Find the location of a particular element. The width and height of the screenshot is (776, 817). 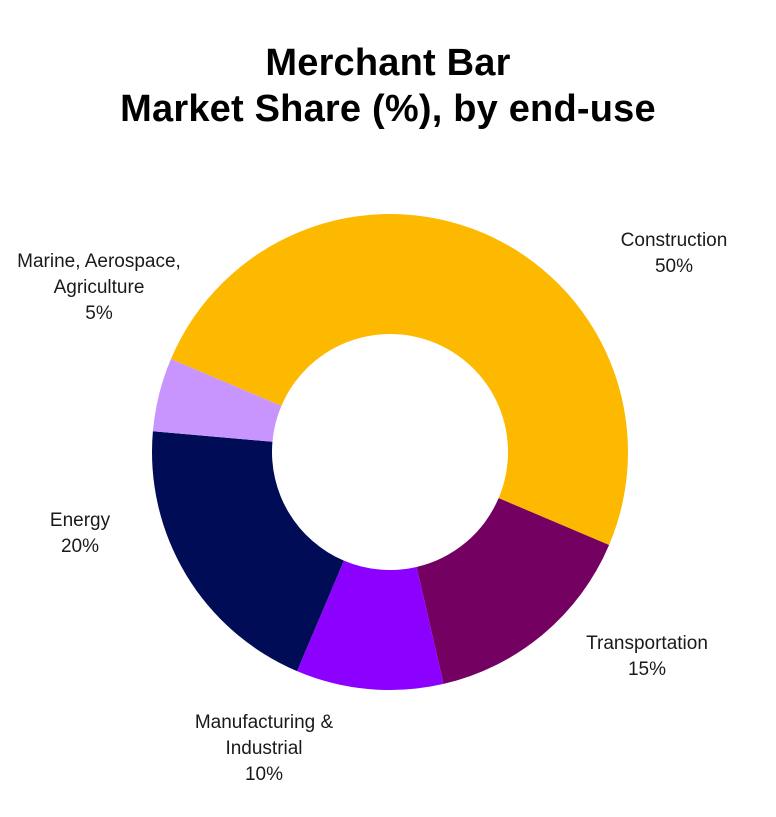

slice-label-marine-aerospace-agriculture: Marine, Aerospace, Agriculture 5% is located at coordinates (99, 288).